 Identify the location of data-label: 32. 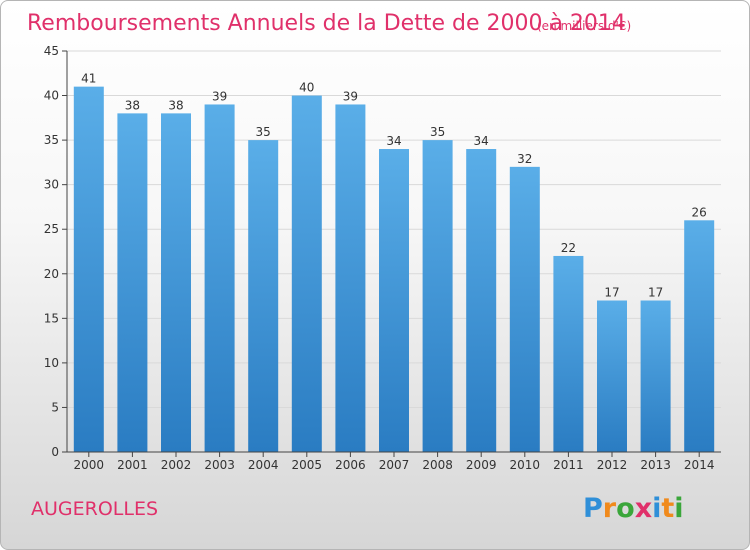
(524, 159).